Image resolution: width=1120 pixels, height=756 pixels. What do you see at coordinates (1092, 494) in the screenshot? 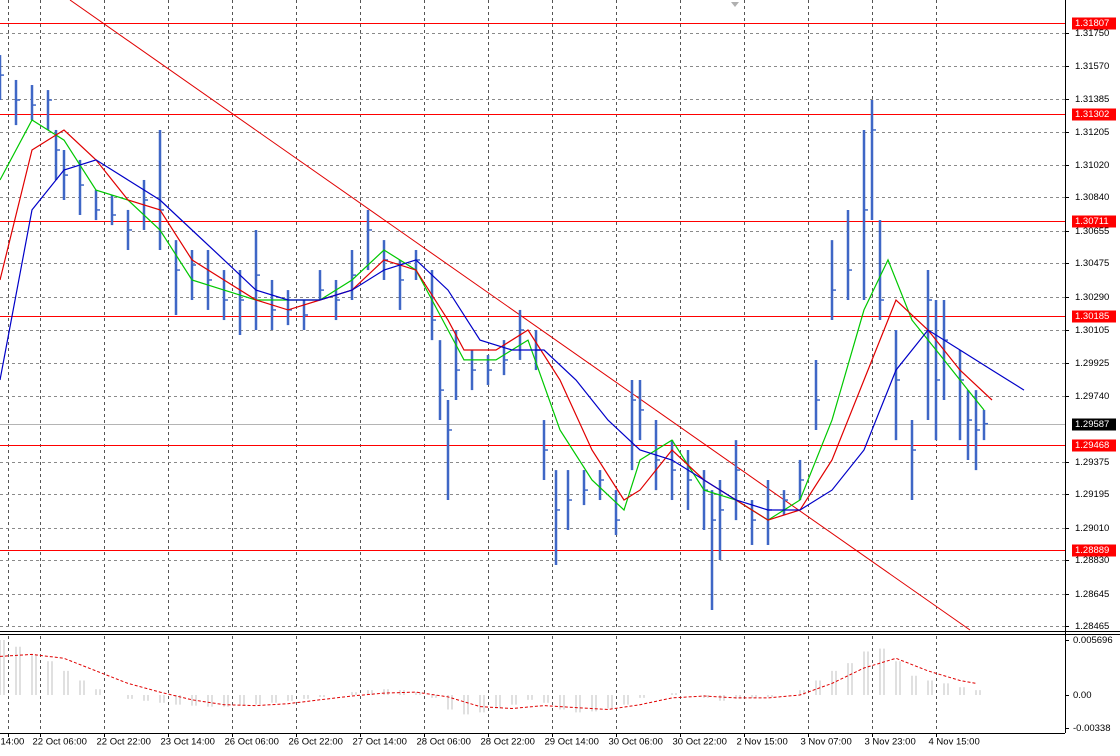
I see `y-tick-label: 1.29195` at bounding box center [1092, 494].